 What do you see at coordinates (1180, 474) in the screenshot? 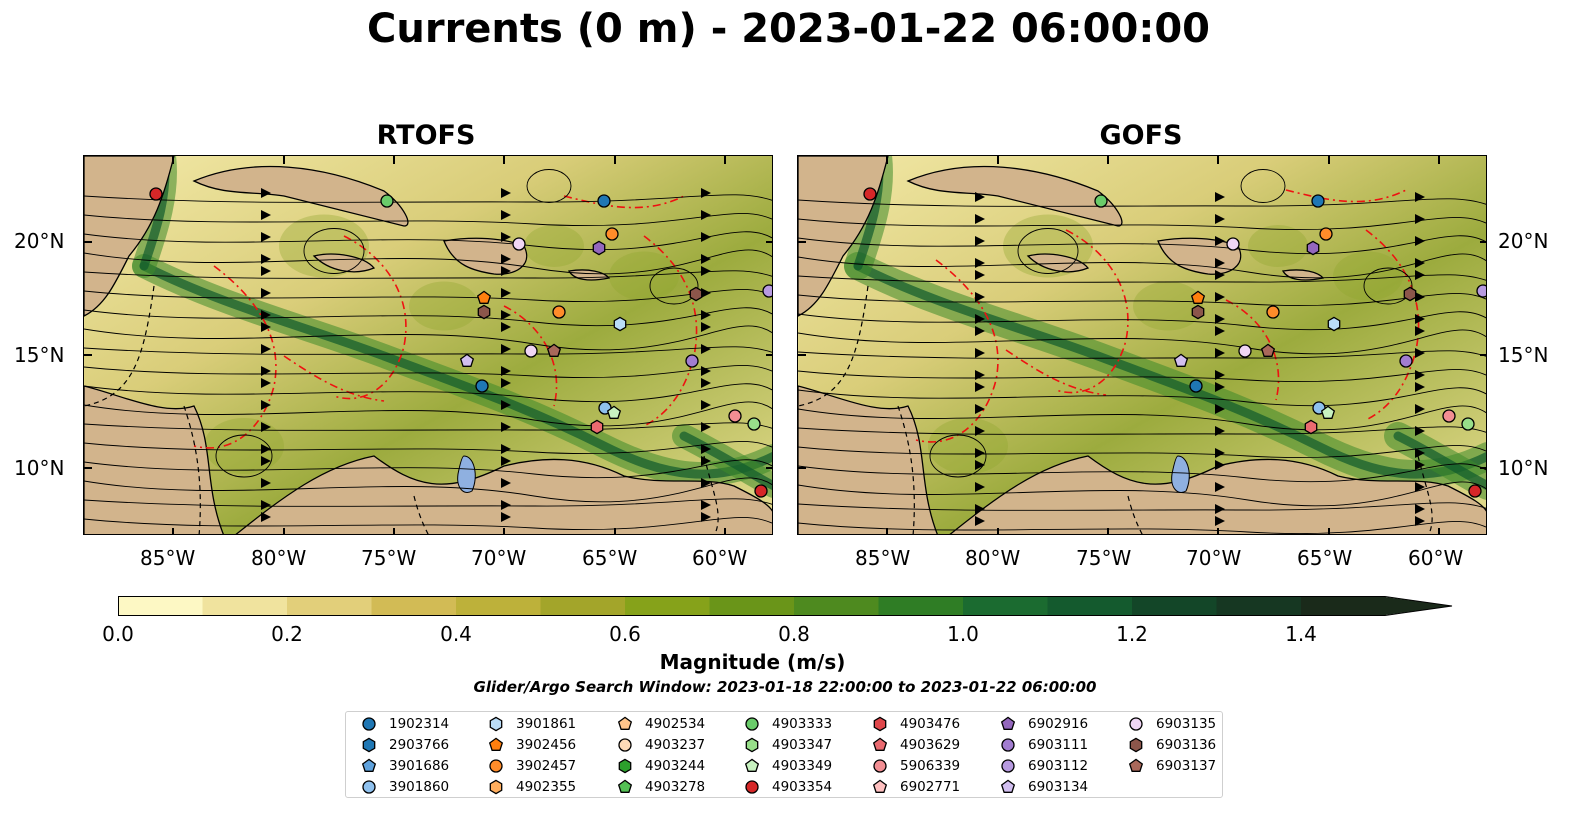
I see `lake-maracaibo` at bounding box center [1180, 474].